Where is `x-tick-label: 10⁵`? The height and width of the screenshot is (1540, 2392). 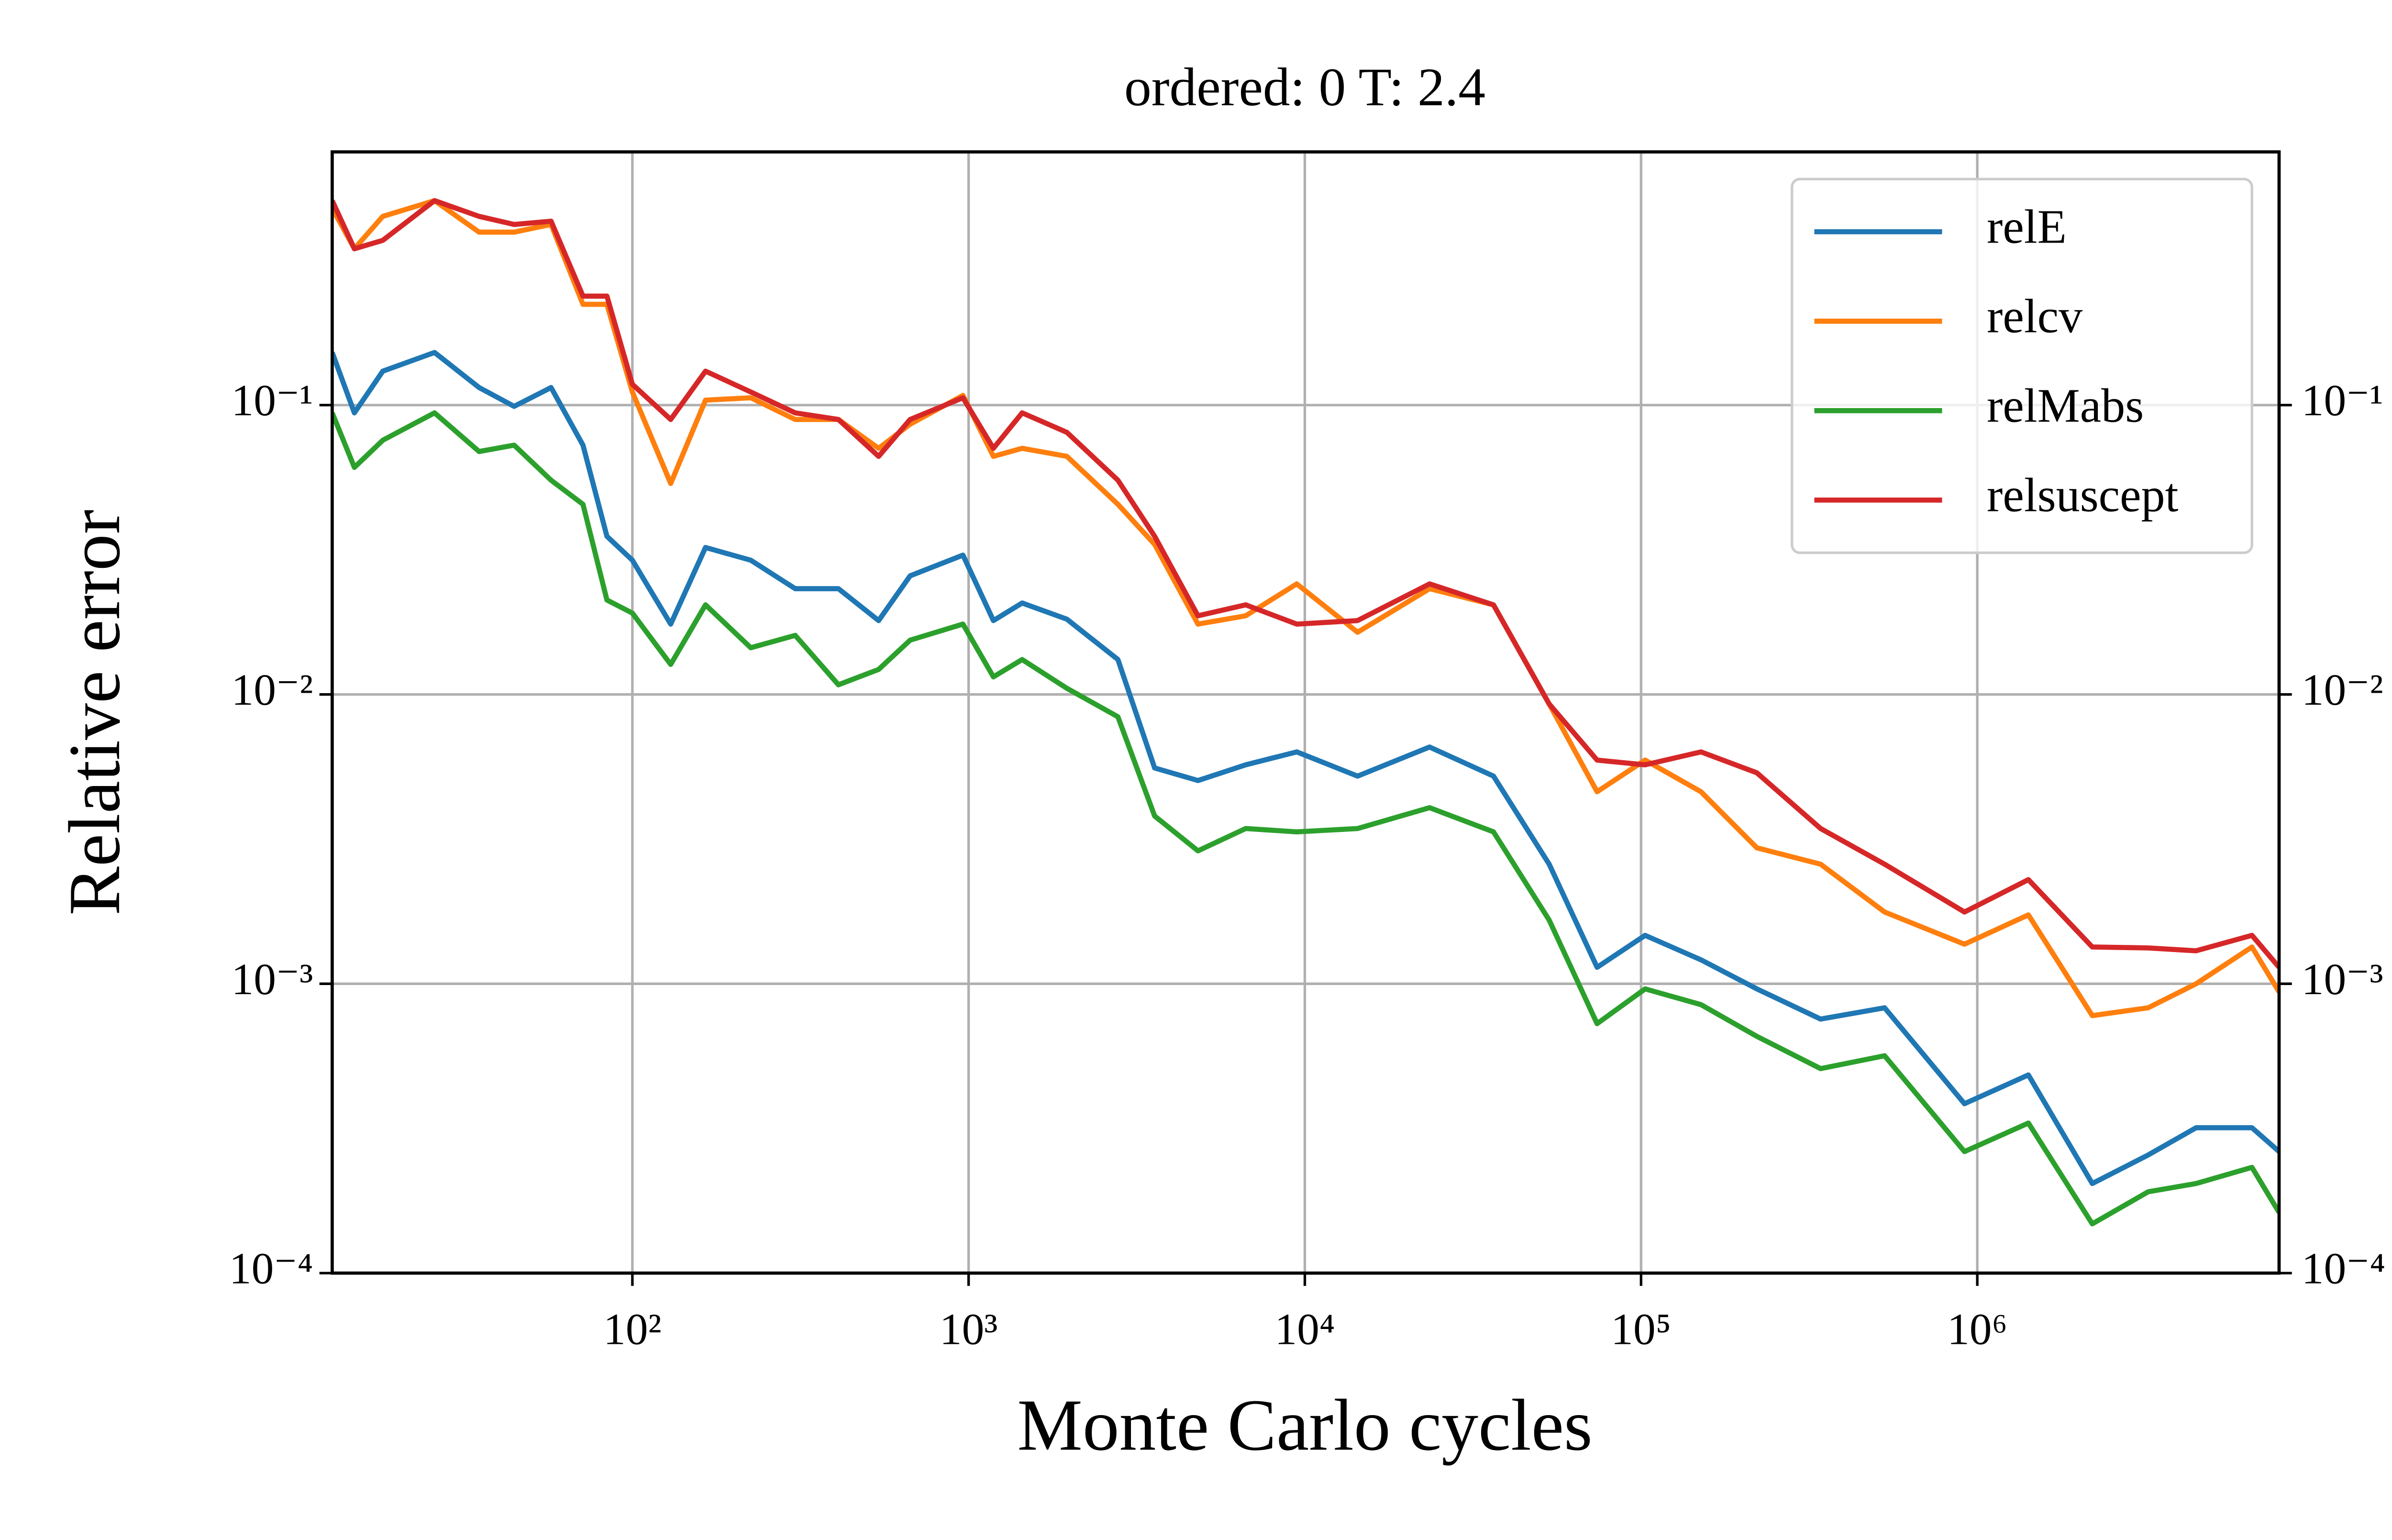 x-tick-label: 10⁵ is located at coordinates (1641, 1329).